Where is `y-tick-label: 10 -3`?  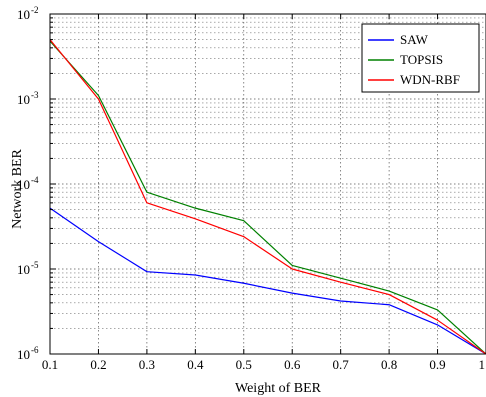 y-tick-label: 10 -3 is located at coordinates (28, 98).